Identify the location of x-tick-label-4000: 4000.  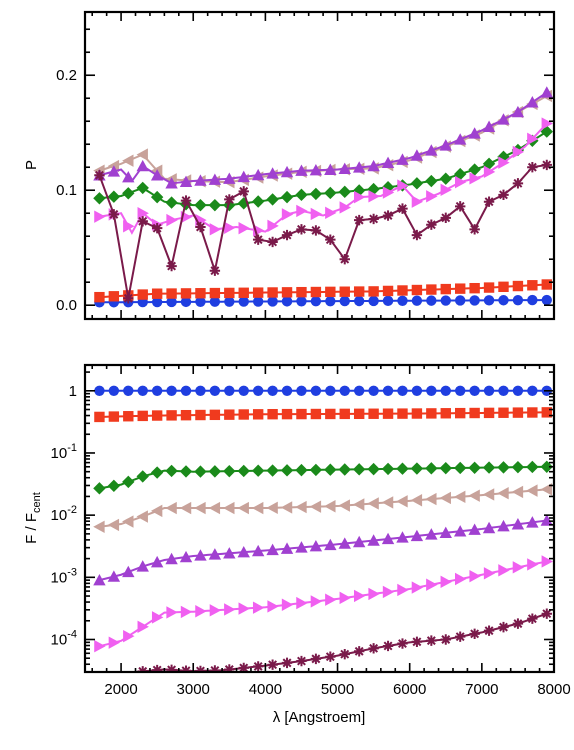
(265, 689).